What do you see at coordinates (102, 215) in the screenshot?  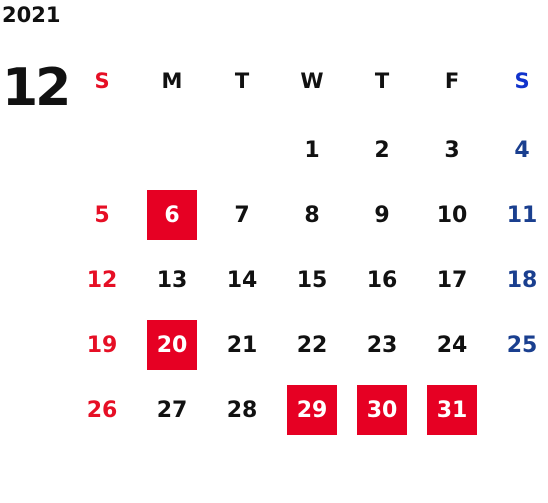 I see `day-cell: 5` at bounding box center [102, 215].